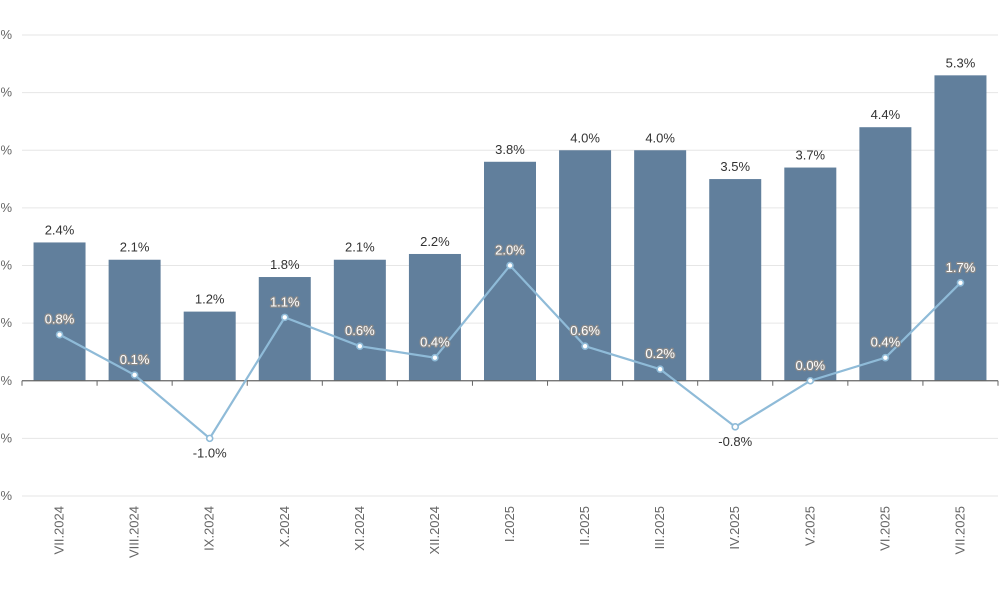 This screenshot has width=1000, height=600. Describe the element at coordinates (809, 526) in the screenshot. I see `x-tick-label: V.2025` at that location.